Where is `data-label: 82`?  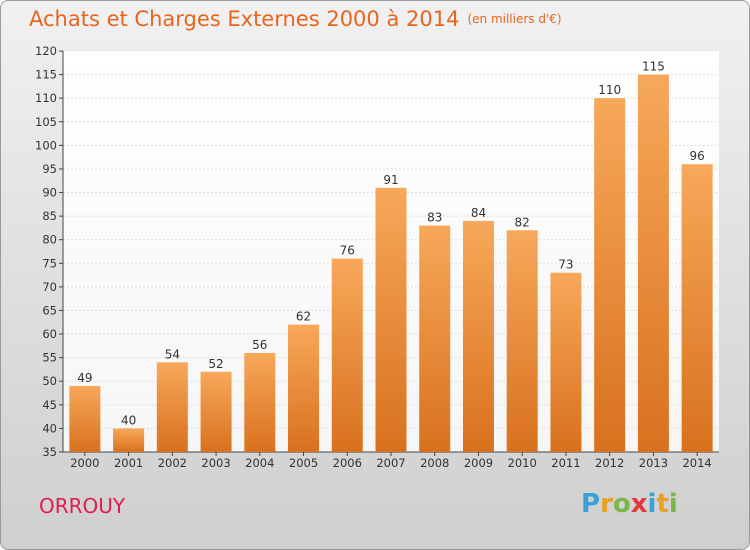
data-label: 82 is located at coordinates (522, 222).